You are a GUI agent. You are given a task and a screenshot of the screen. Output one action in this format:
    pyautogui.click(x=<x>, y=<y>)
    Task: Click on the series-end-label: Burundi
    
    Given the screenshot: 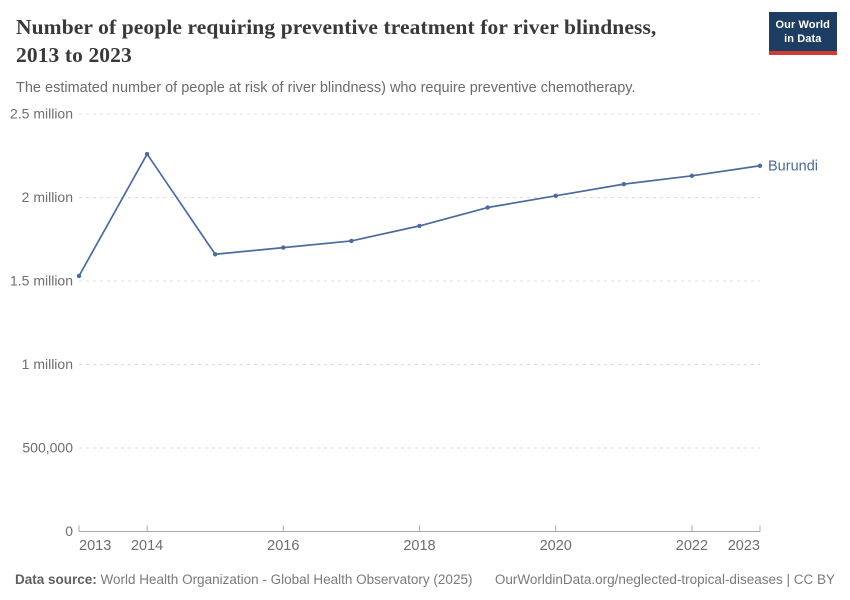 What is the action you would take?
    pyautogui.click(x=793, y=166)
    